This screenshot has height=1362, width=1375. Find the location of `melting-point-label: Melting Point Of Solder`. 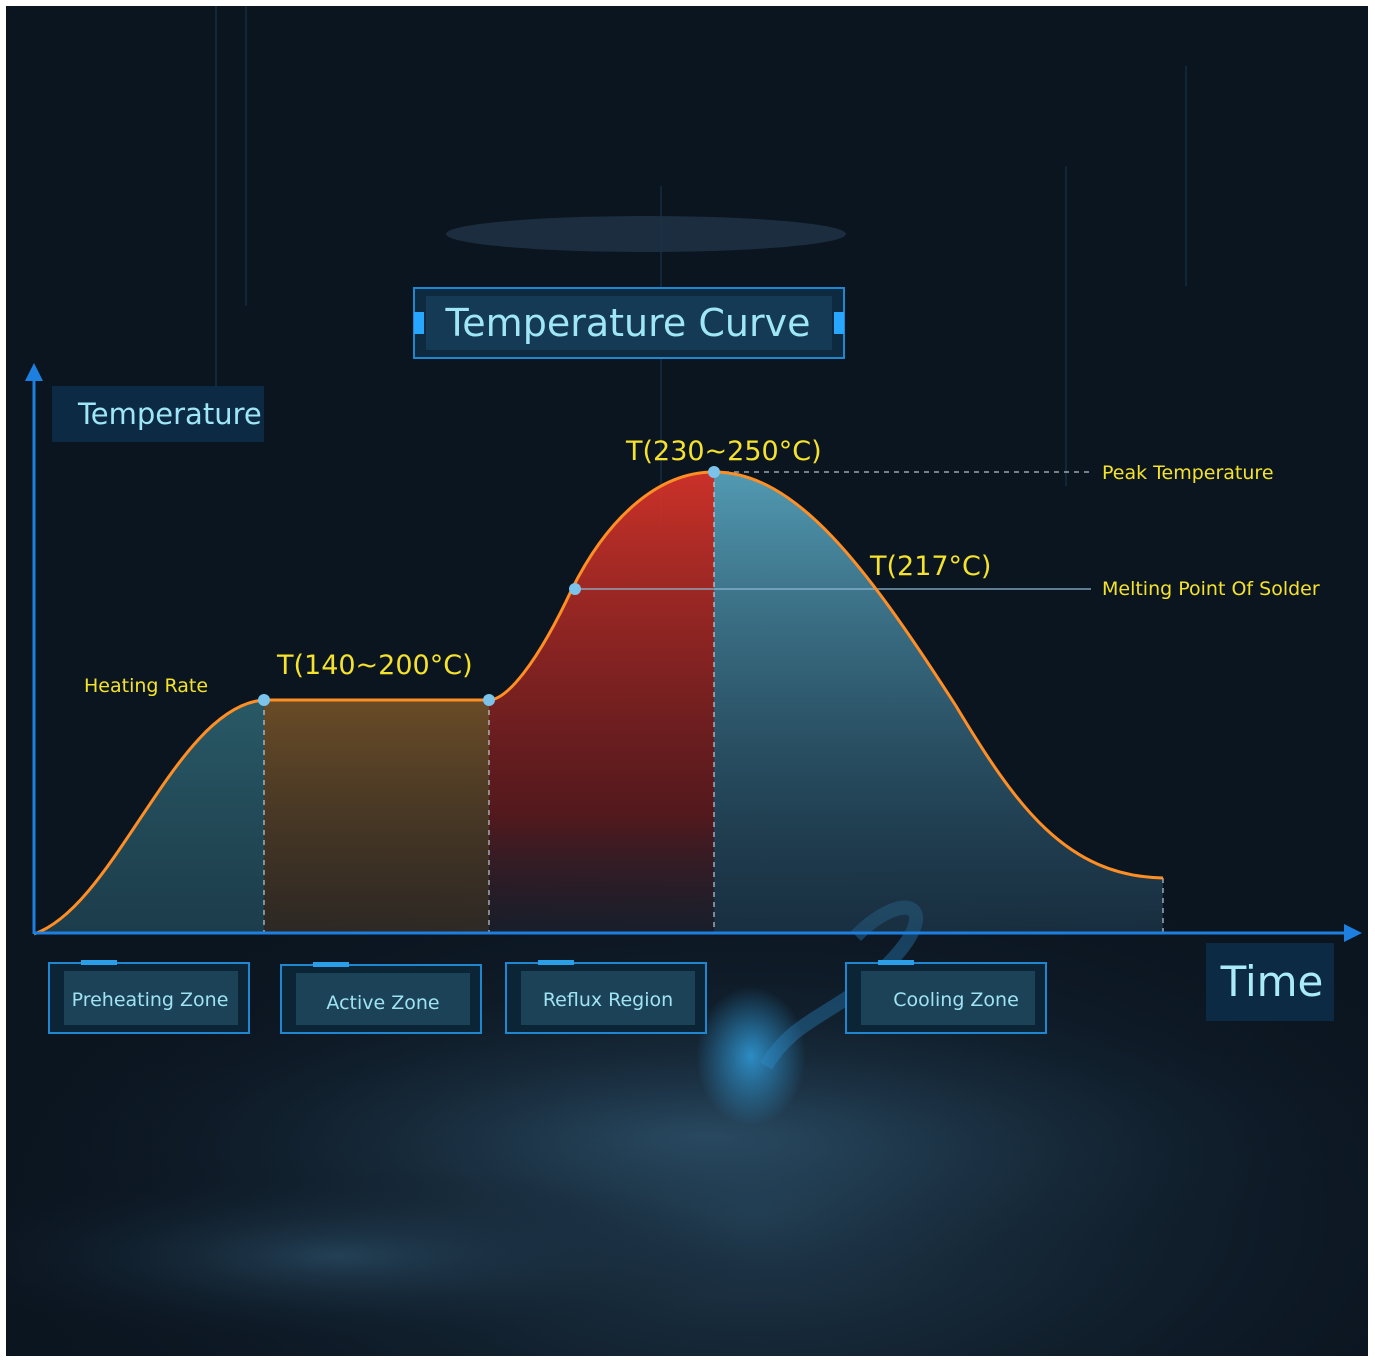

melting-point-label: Melting Point Of Solder is located at coordinates (1211, 589).